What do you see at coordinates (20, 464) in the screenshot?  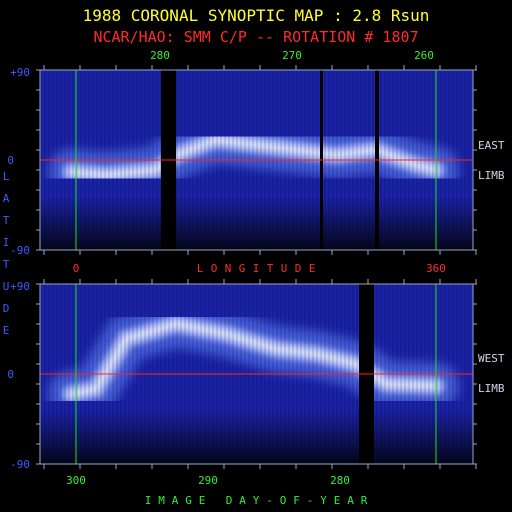 I see `lat-tick-bot-minus90: -90` at bounding box center [20, 464].